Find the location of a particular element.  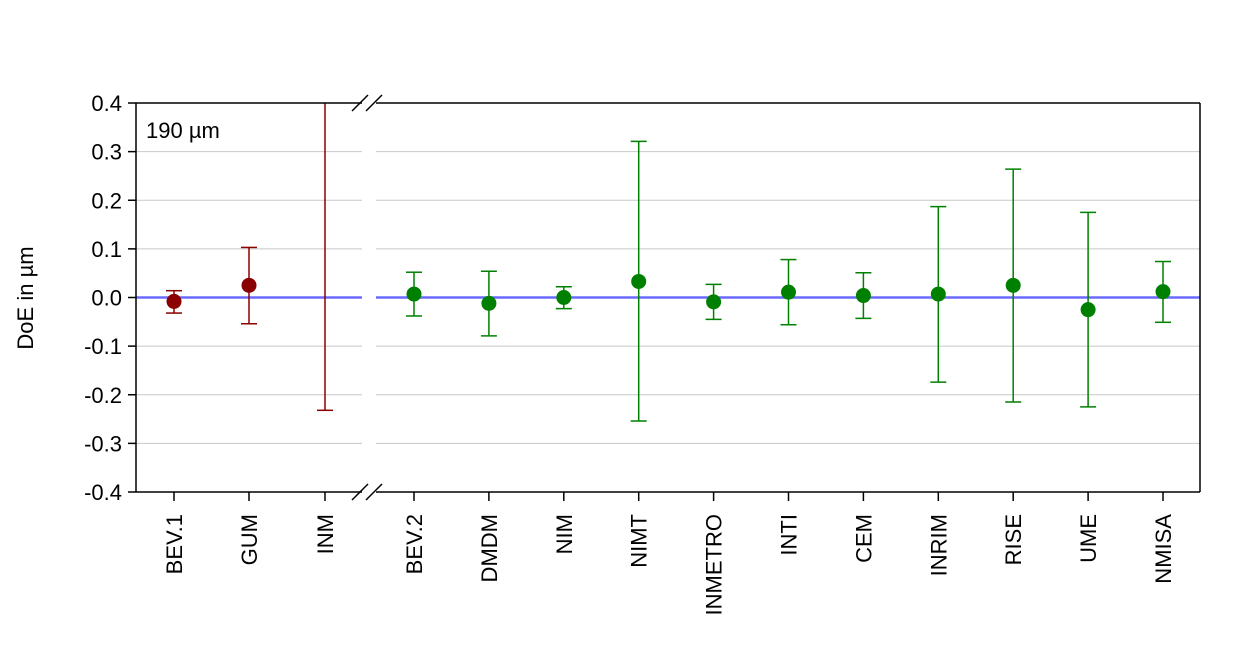

y-tick-label: -0.2 is located at coordinates (103, 395).